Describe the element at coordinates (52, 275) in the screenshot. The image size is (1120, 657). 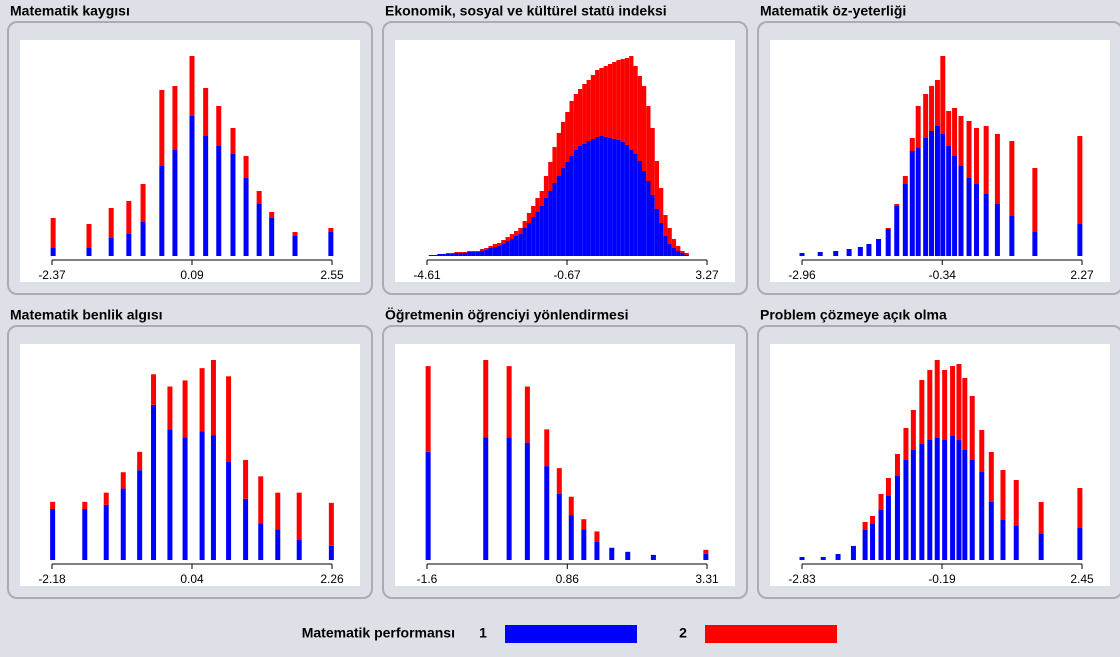
I see `x-tick-label: -2.37` at that location.